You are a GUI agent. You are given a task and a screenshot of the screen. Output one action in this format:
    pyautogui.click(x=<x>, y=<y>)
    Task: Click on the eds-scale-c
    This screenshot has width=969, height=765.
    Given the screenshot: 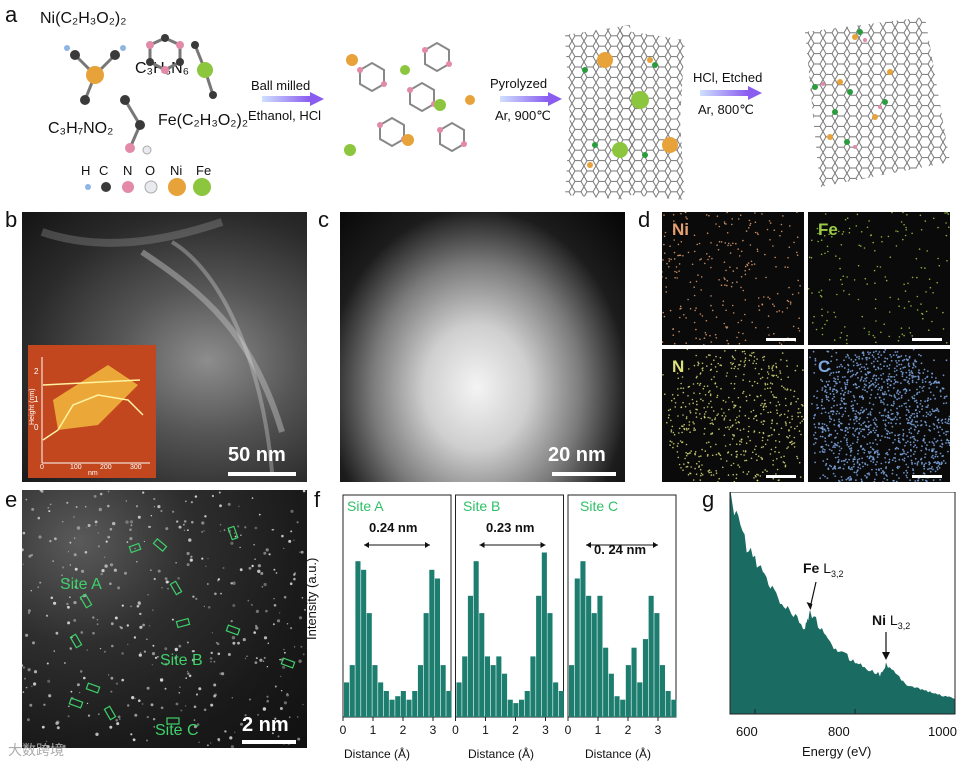 What is the action you would take?
    pyautogui.click(x=927, y=476)
    